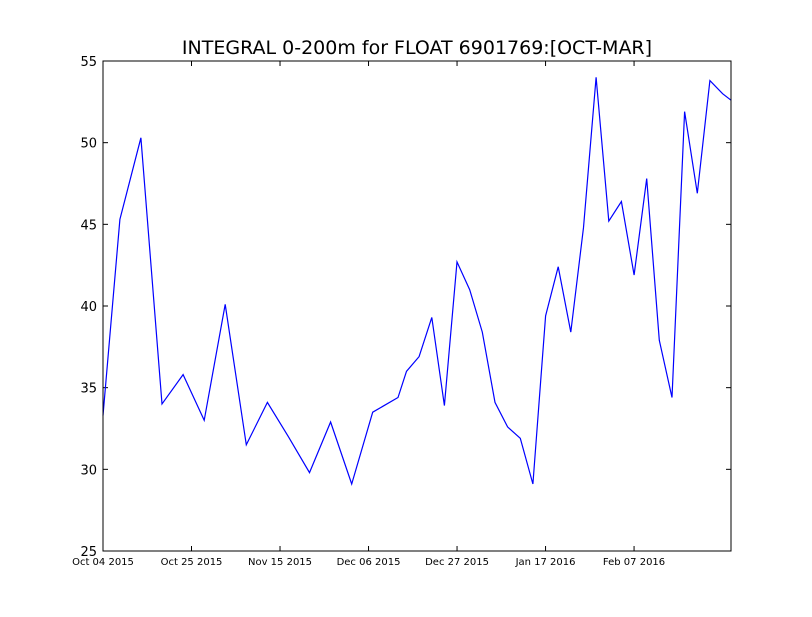 This screenshot has height=617, width=812. Describe the element at coordinates (192, 562) in the screenshot. I see `x-tick-label: Oct 25 2015` at that location.